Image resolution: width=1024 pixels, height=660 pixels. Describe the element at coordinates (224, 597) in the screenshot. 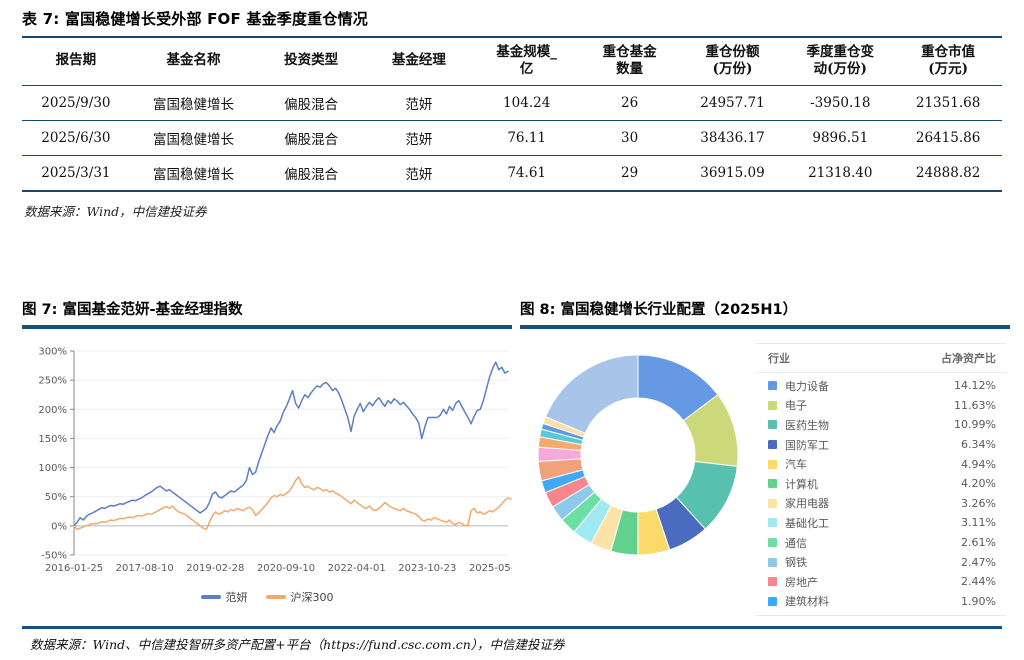

I see `legend-item-fanyan: 范妍` at that location.